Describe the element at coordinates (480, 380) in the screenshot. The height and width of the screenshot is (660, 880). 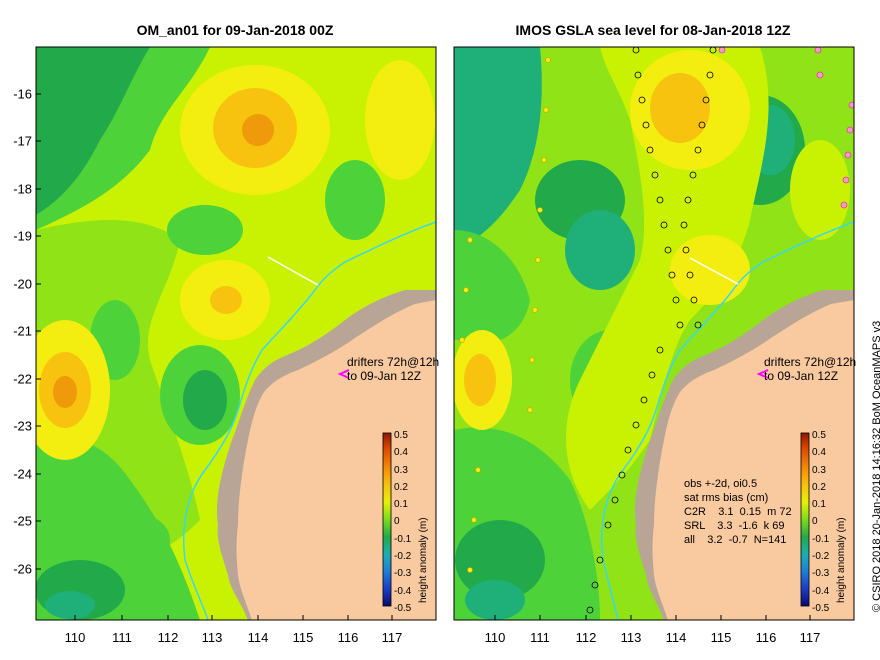
I see `right-orange-high-west` at that location.